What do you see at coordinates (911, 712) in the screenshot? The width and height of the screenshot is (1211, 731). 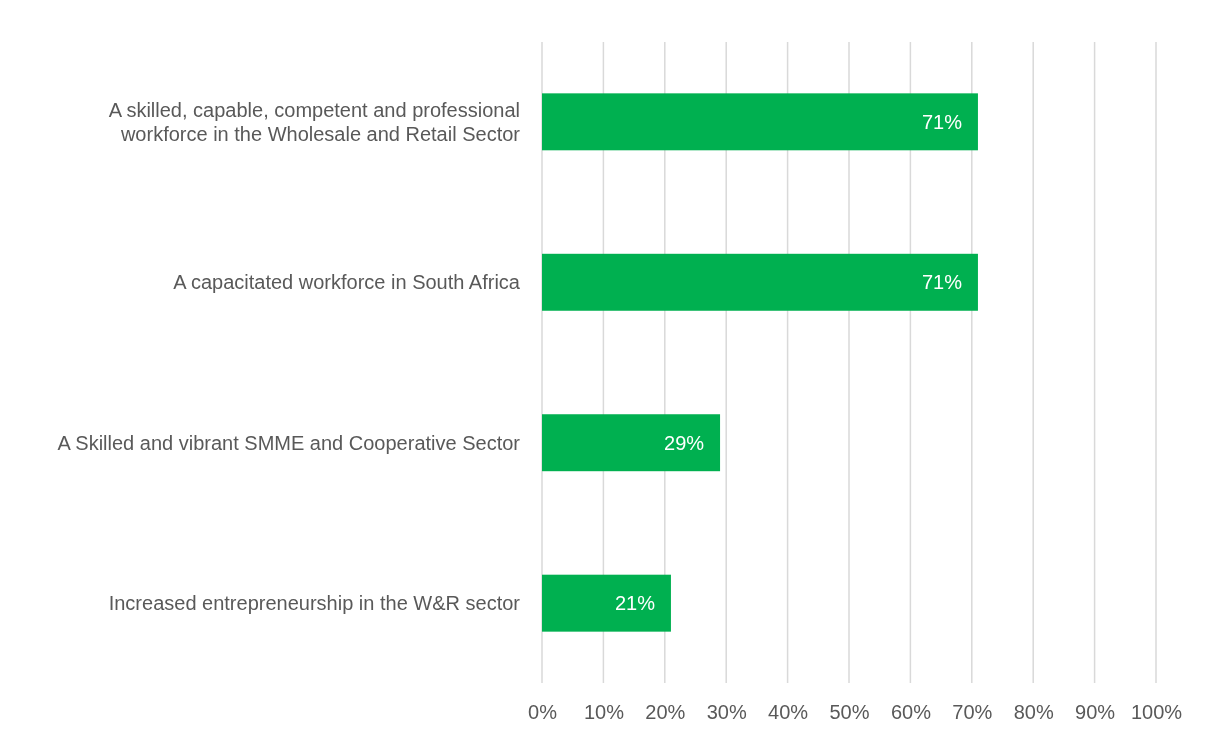 I see `x-tick-label: 60%` at bounding box center [911, 712].